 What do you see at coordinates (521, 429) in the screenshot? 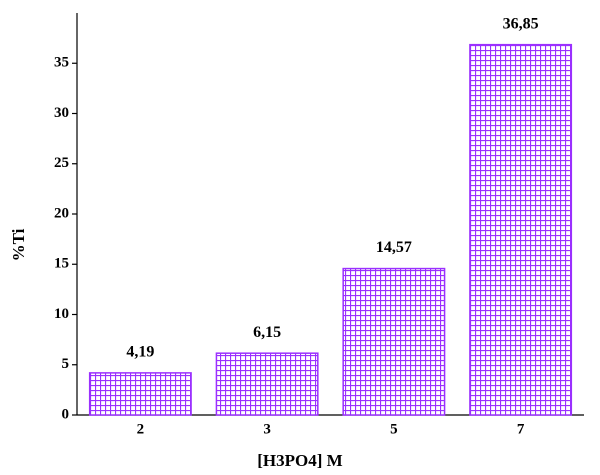
I see `x-tick-label: 7` at bounding box center [521, 429].